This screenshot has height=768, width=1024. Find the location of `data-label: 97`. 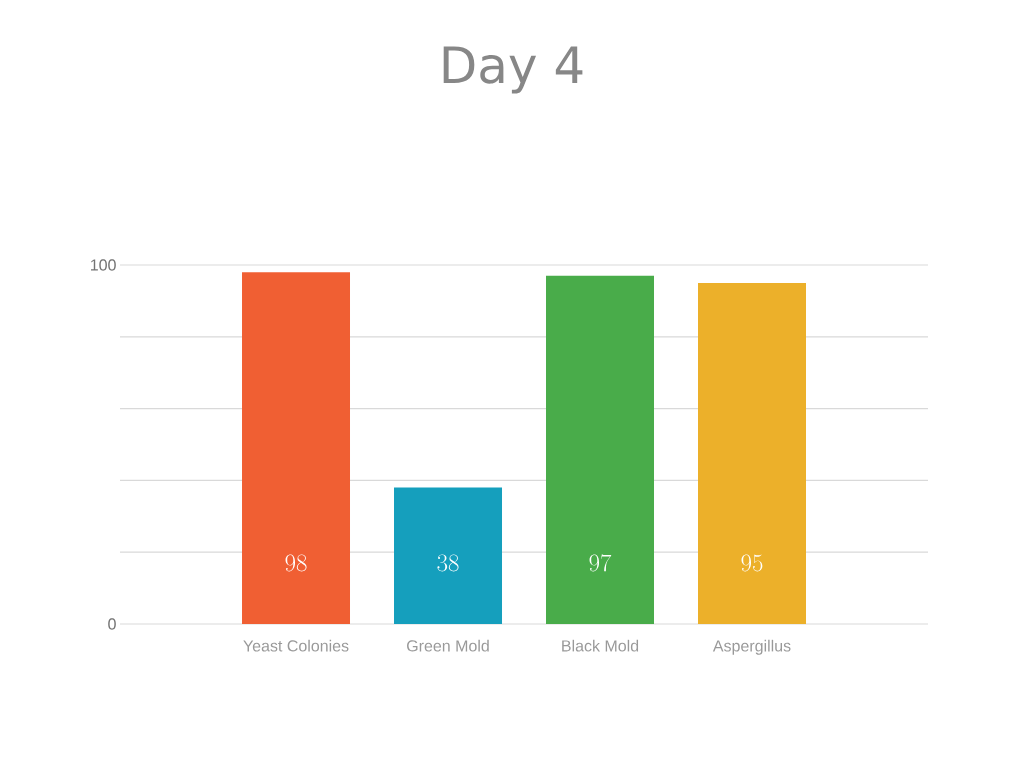

data-label: 97 is located at coordinates (600, 563).